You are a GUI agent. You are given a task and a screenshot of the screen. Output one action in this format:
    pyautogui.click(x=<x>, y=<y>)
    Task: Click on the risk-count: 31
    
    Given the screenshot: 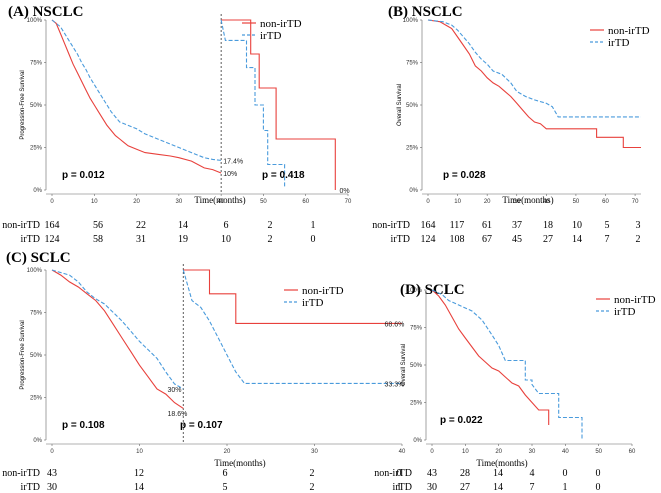 What is the action you would take?
    pyautogui.click(x=141, y=239)
    